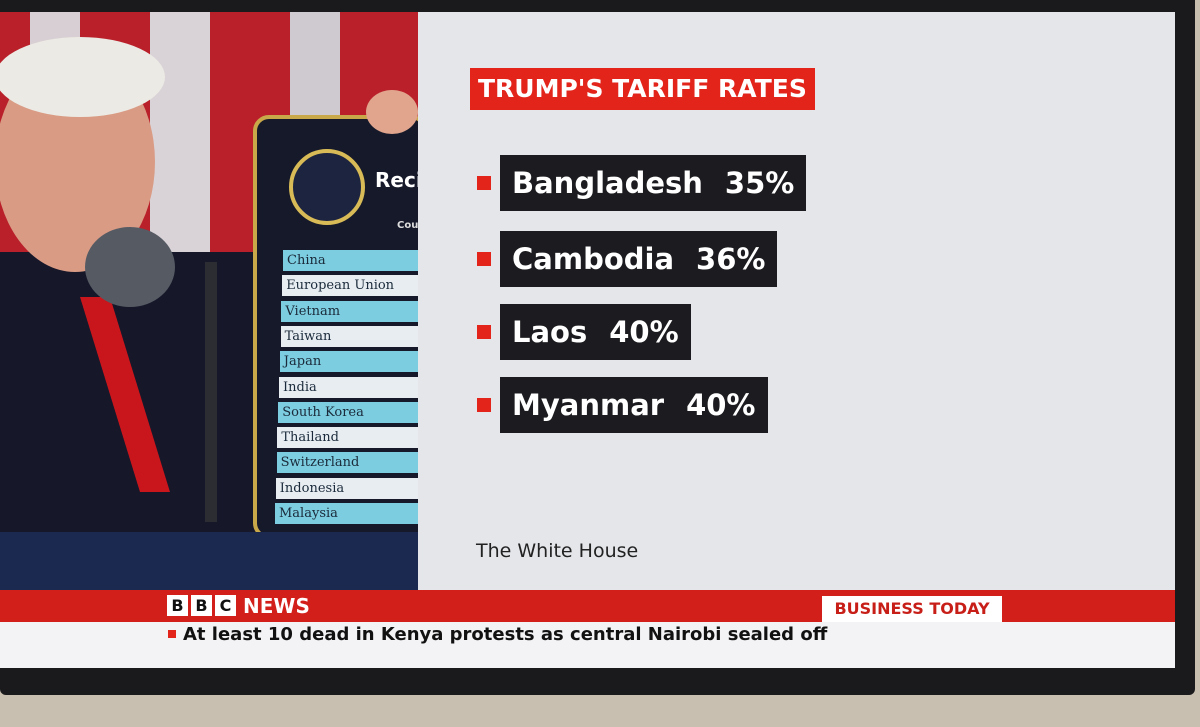 This screenshot has height=727, width=1200. I want to click on source: The White House, so click(557, 551).